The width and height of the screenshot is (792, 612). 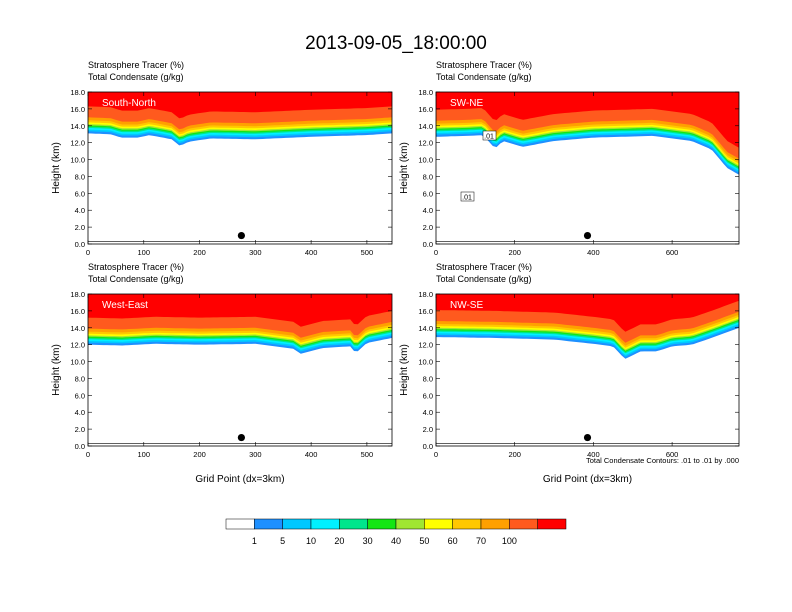 I want to click on x-tick-label: 300, so click(x=255, y=454).